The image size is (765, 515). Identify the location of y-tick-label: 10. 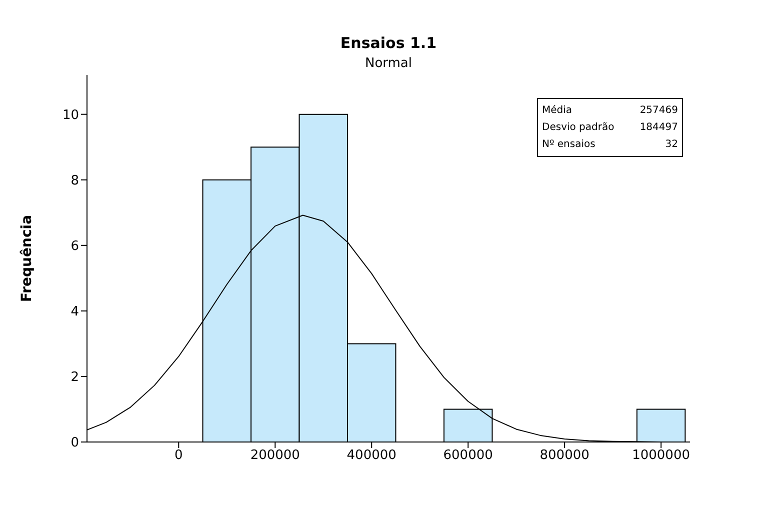
(70, 115).